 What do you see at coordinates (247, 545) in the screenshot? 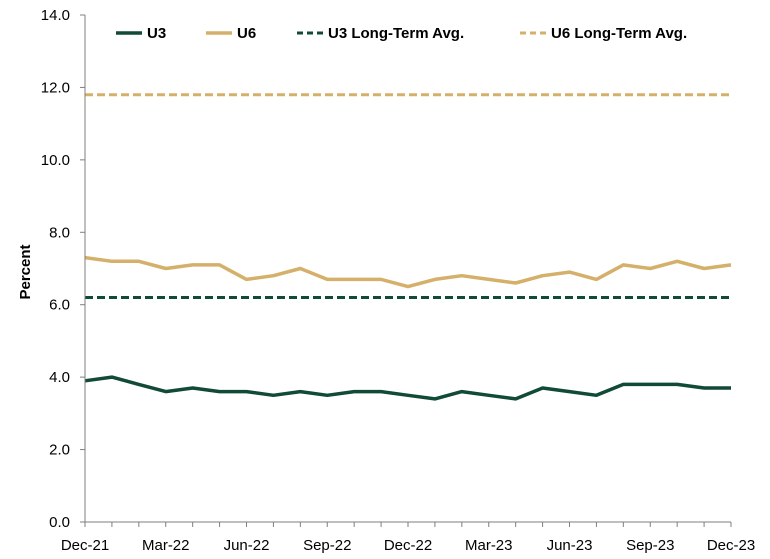
I see `x-tick-label: Jun-22` at bounding box center [247, 545].